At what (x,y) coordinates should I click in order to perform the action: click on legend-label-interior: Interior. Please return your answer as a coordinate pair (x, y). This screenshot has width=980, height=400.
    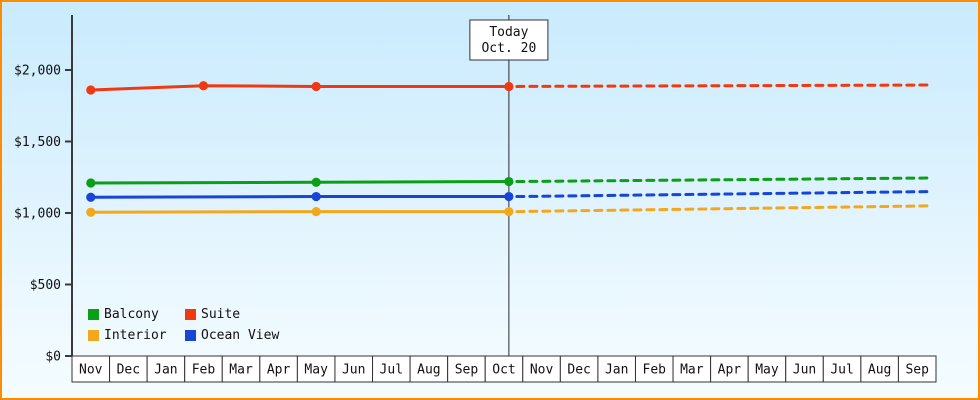
    Looking at the image, I should click on (135, 335).